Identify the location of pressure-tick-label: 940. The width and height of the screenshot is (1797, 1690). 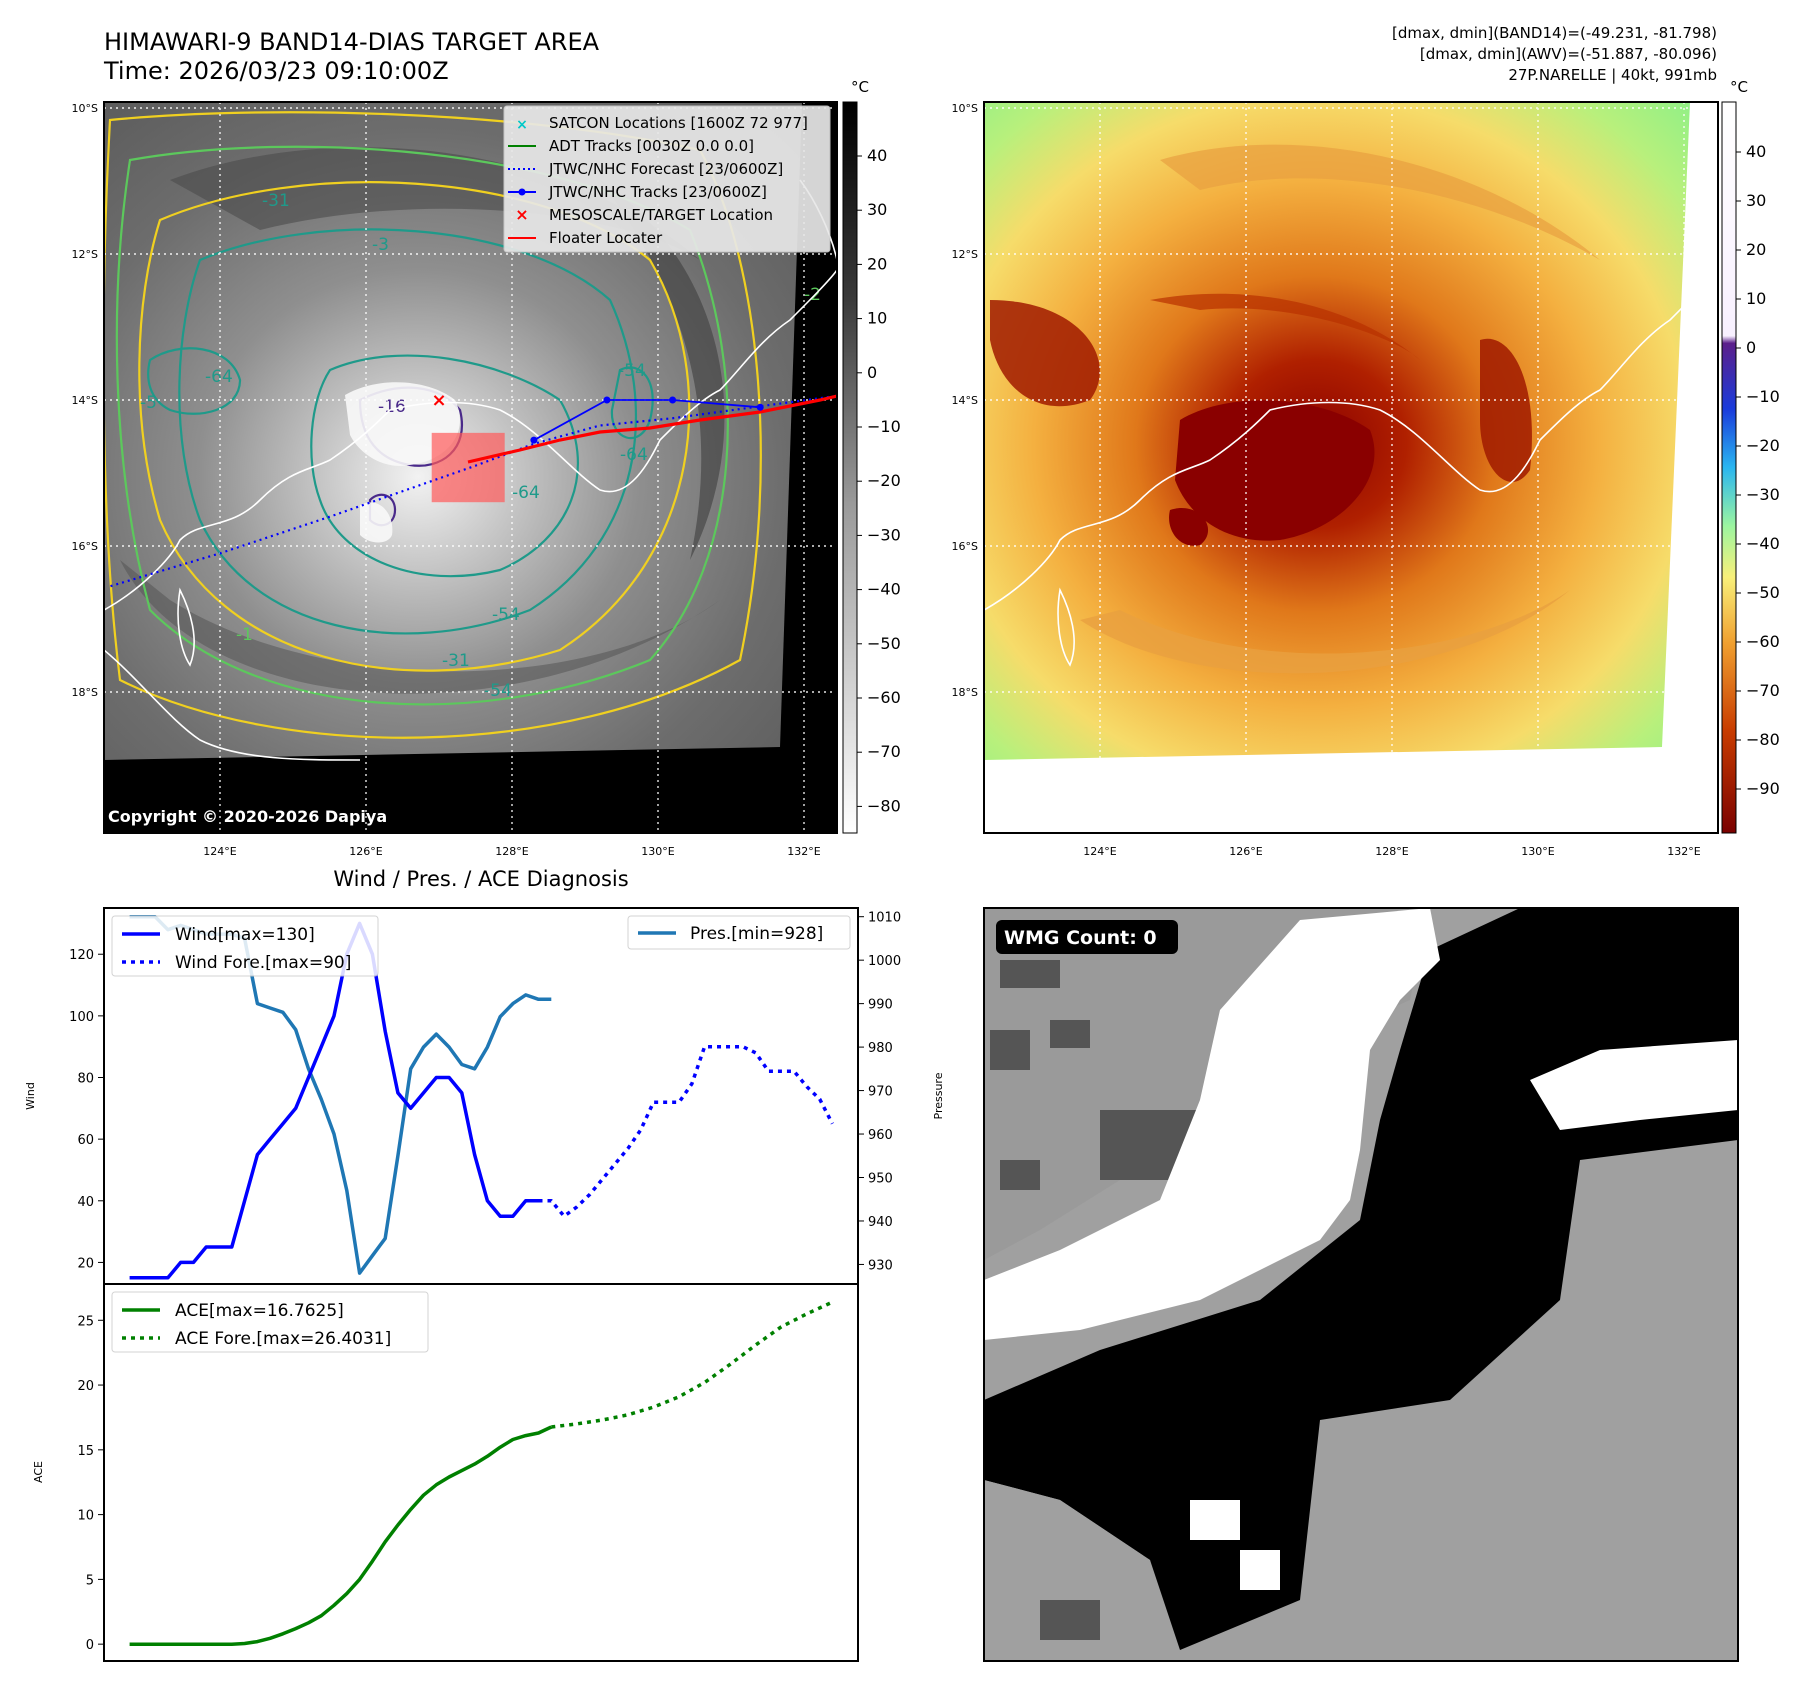
(880, 1222).